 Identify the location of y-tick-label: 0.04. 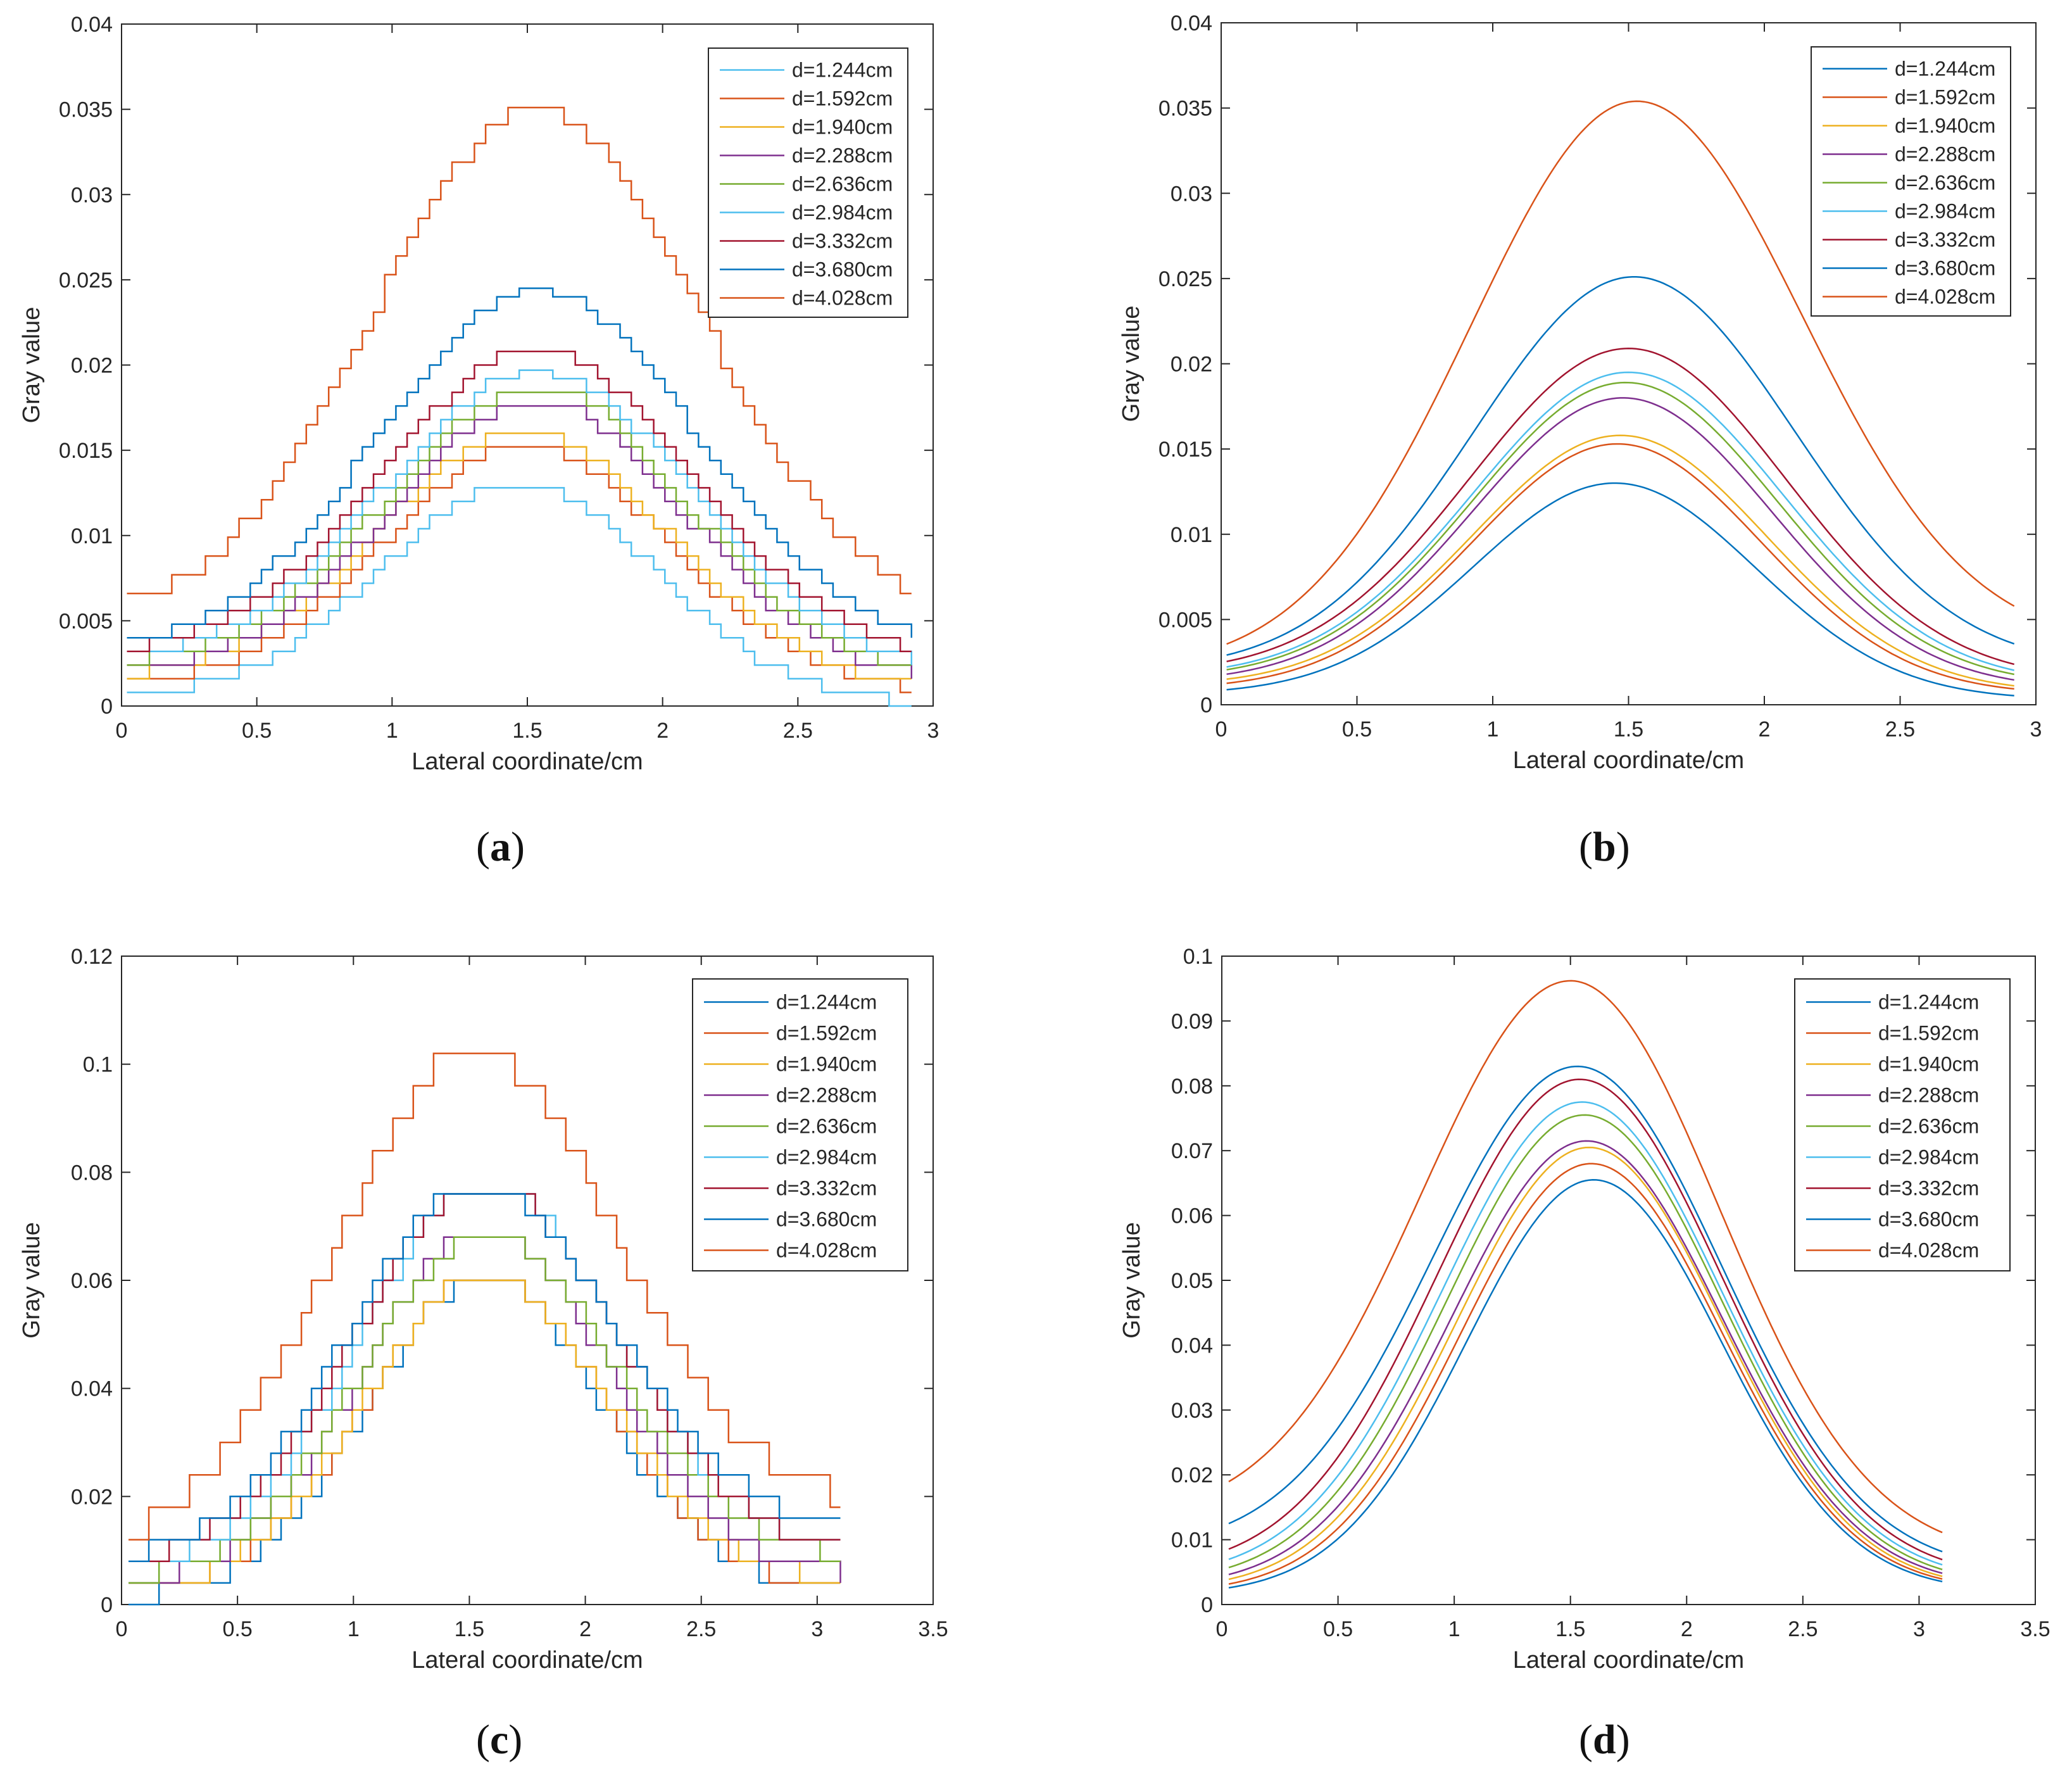
(92, 1389).